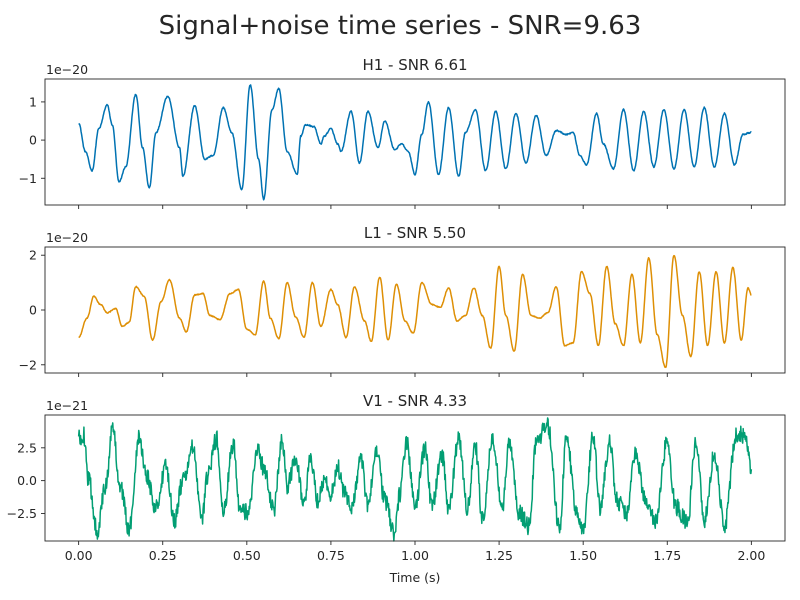 Image resolution: width=800 pixels, height=600 pixels. I want to click on v1-xtick-label: 2.00, so click(751, 555).